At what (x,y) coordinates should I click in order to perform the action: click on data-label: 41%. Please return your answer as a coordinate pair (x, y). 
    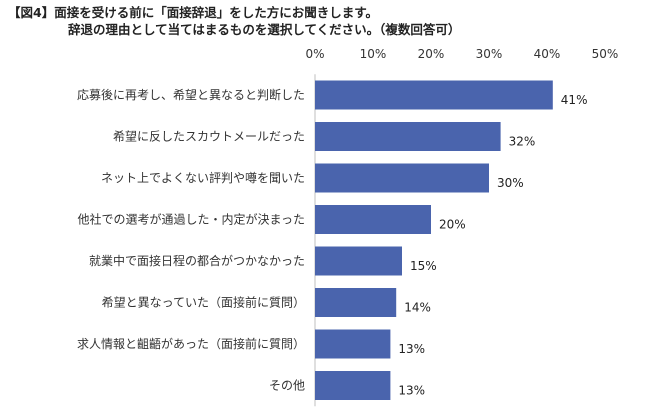
    Looking at the image, I should click on (574, 100).